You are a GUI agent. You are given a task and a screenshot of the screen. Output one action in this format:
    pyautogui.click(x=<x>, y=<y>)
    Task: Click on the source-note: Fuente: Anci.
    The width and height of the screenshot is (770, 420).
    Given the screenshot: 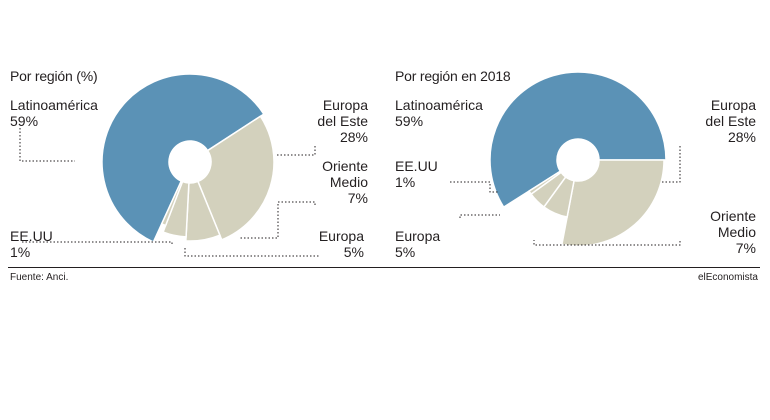 What is the action you would take?
    pyautogui.click(x=39, y=277)
    